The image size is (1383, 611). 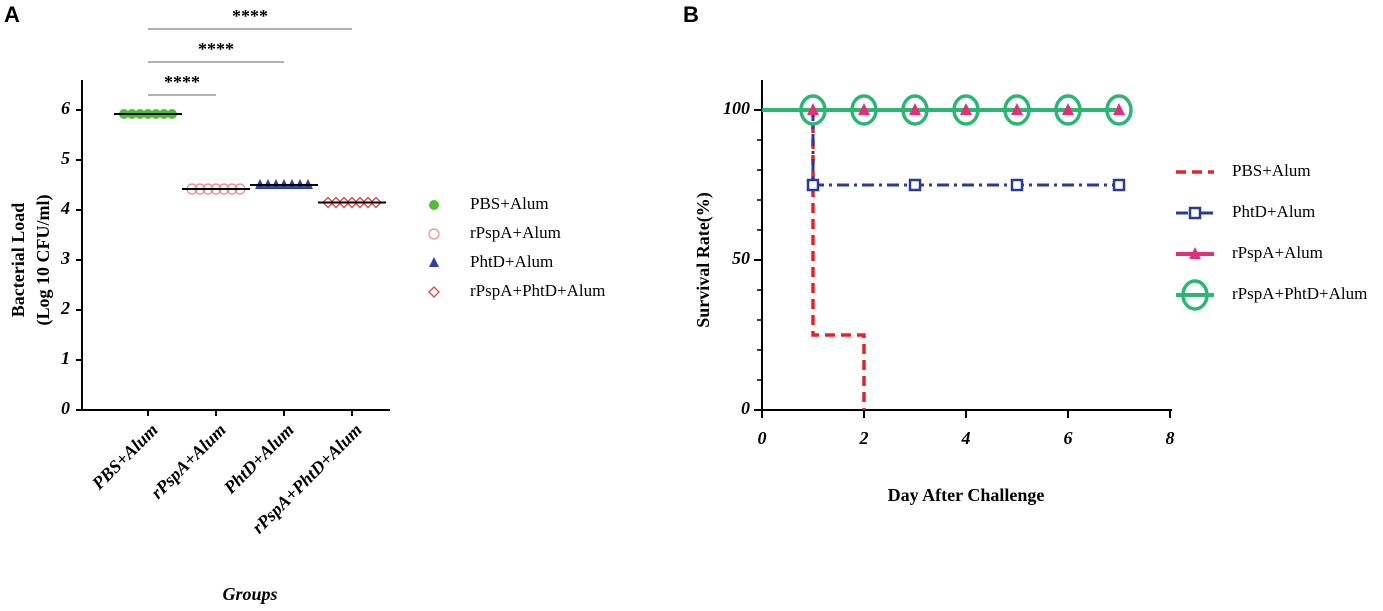 I want to click on y-tick-label: 1, so click(x=65, y=358).